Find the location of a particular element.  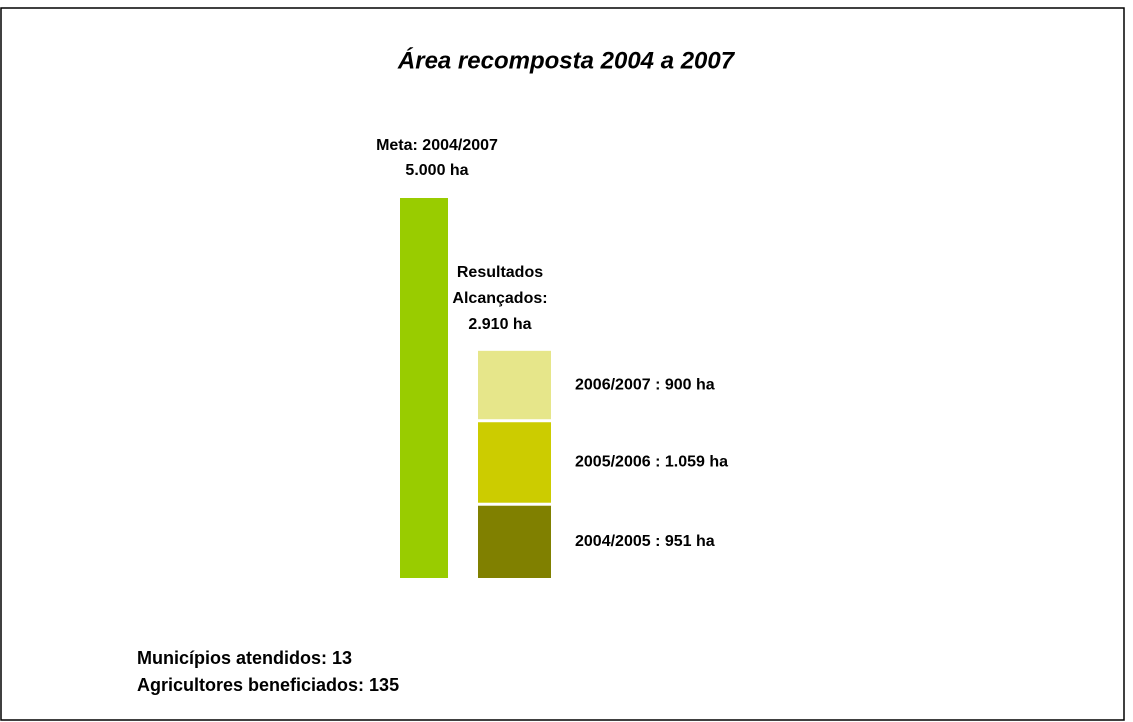

achieved-label: Resultados is located at coordinates (500, 272).